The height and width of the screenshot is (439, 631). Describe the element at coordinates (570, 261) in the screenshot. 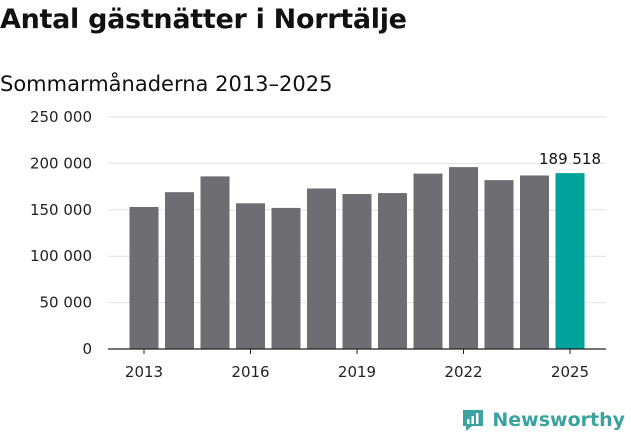

I see `bar-2025` at that location.